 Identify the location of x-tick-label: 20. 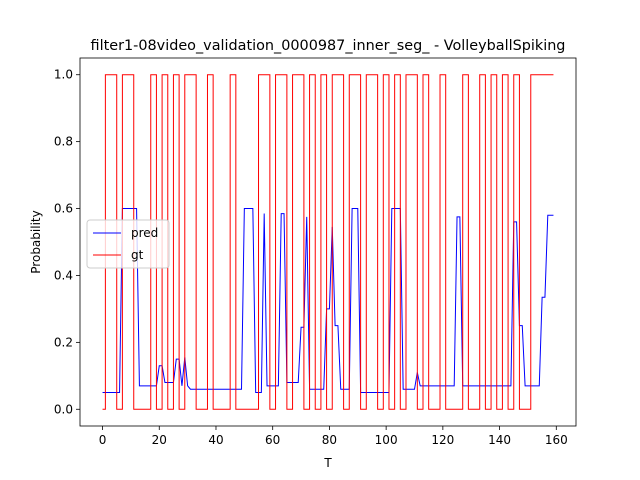
(159, 440).